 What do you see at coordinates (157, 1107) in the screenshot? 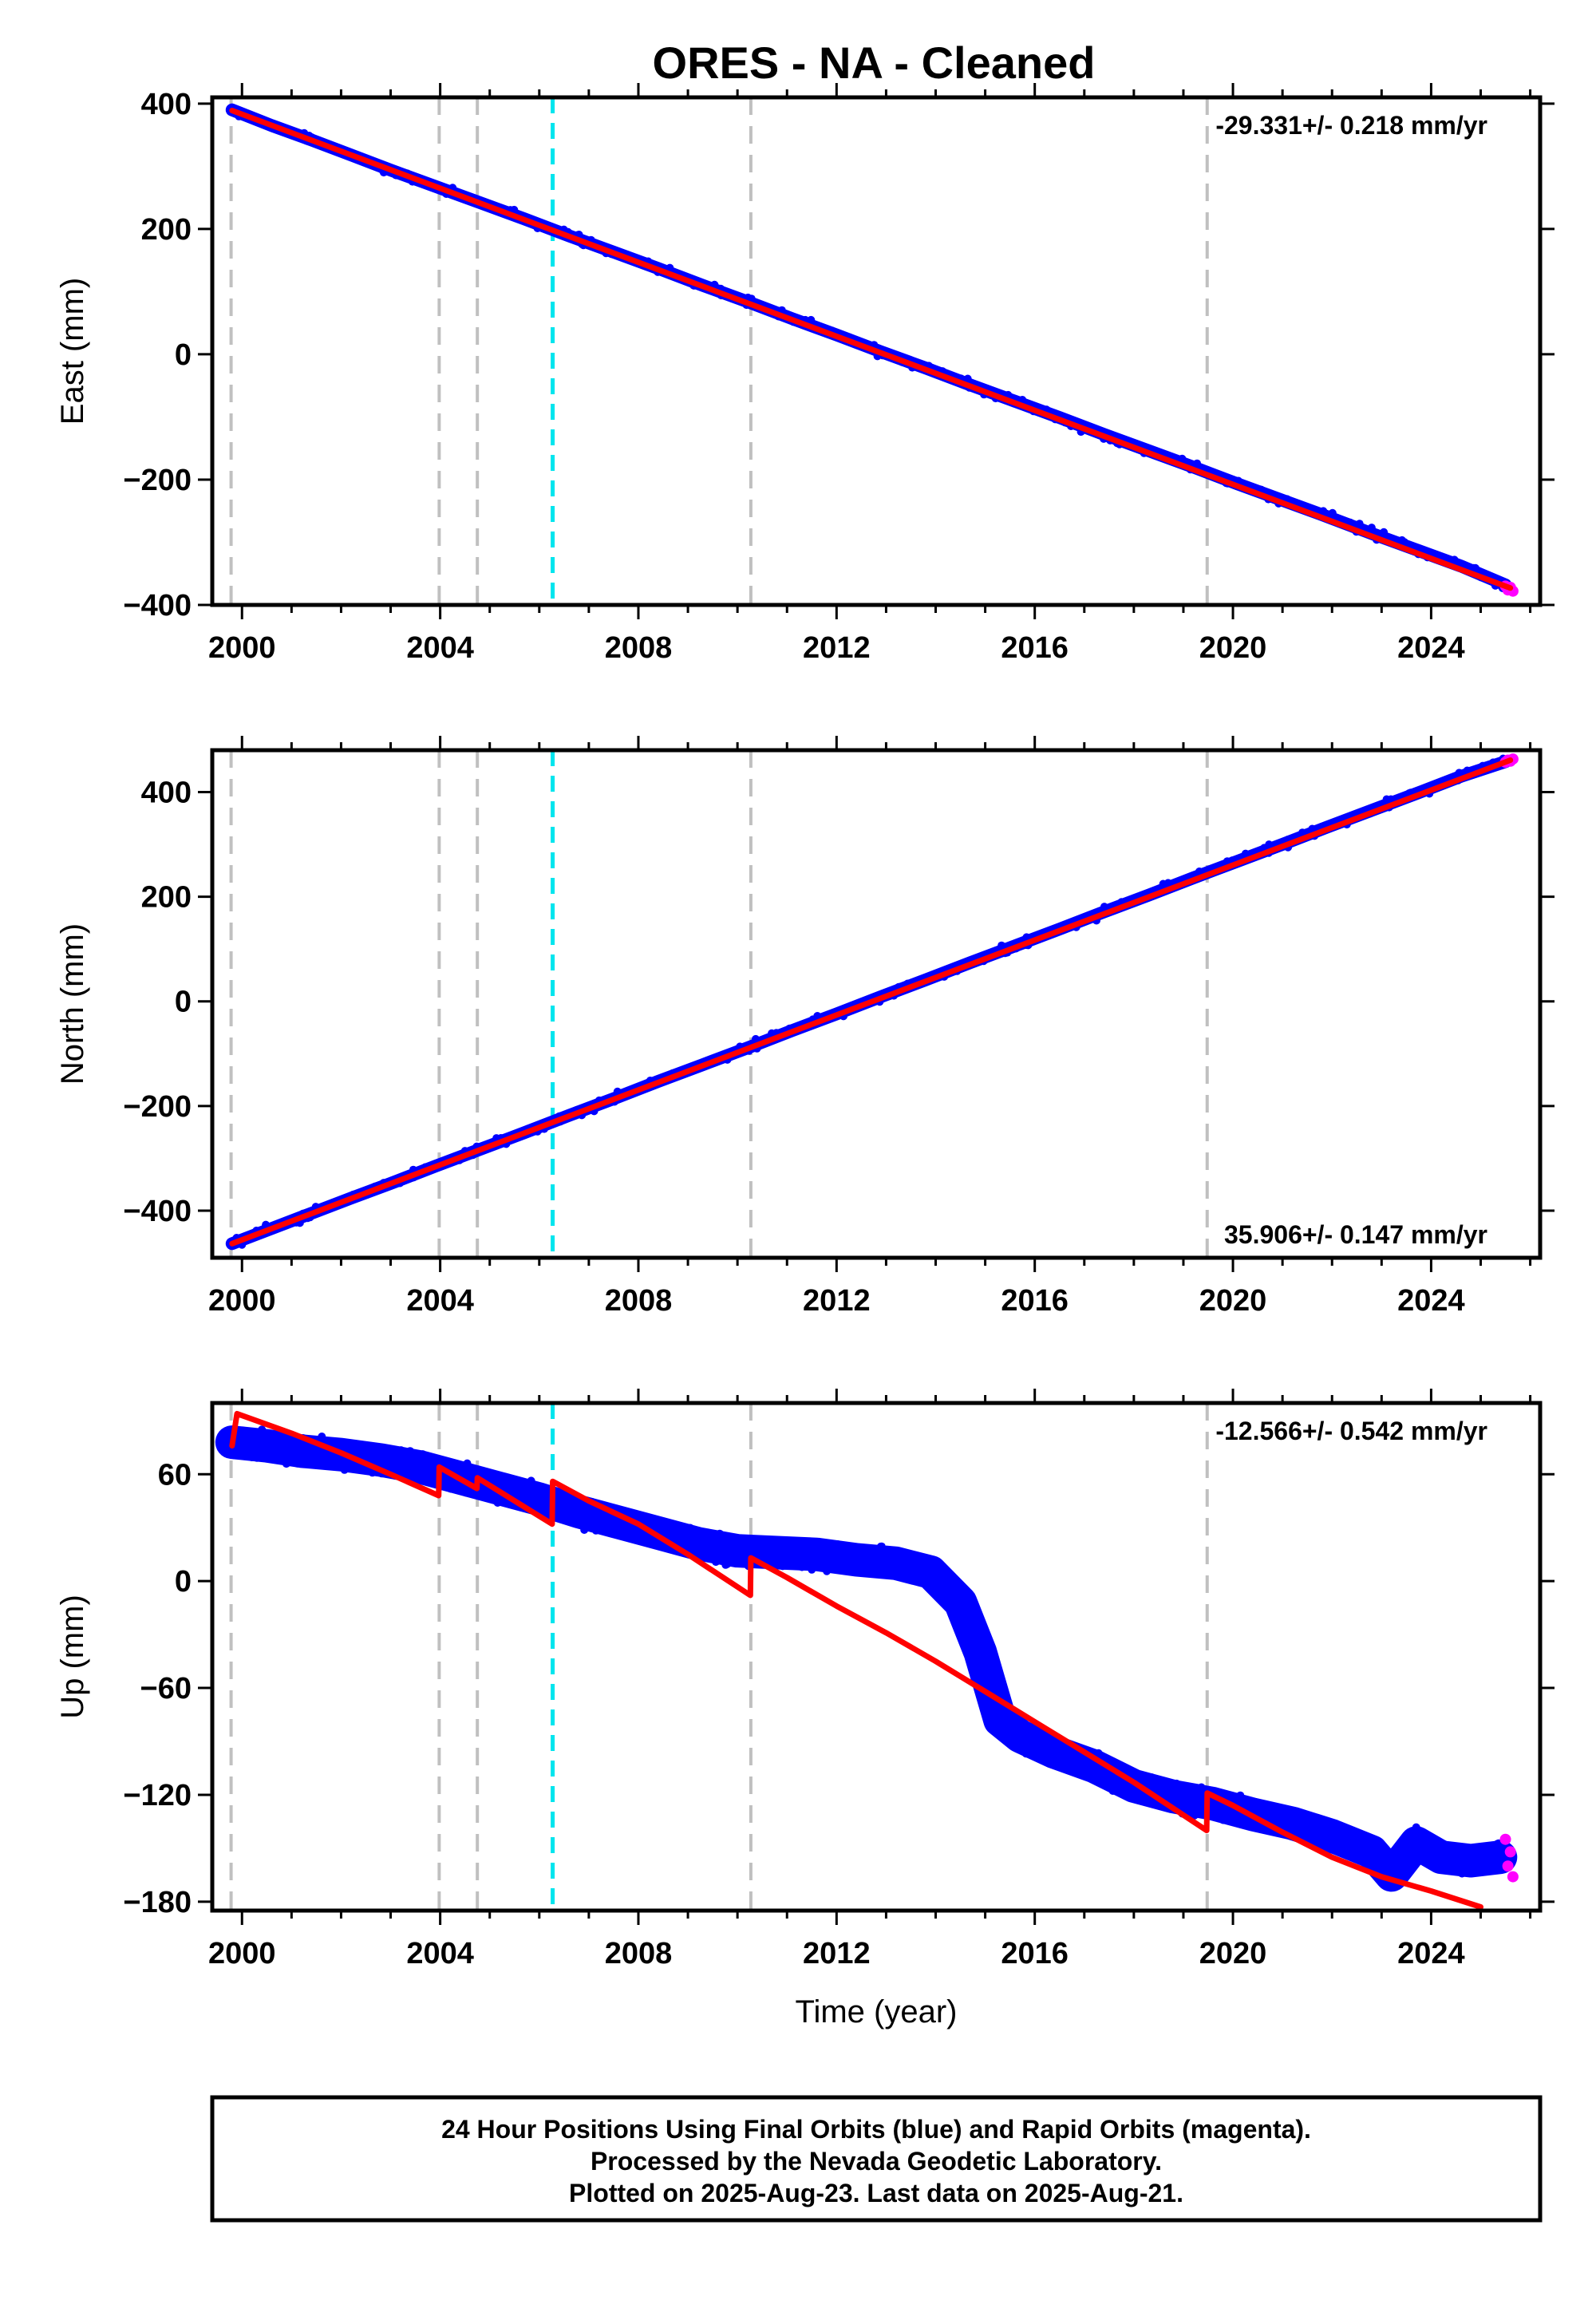
I see `north-y-tick-label: −200` at bounding box center [157, 1107].